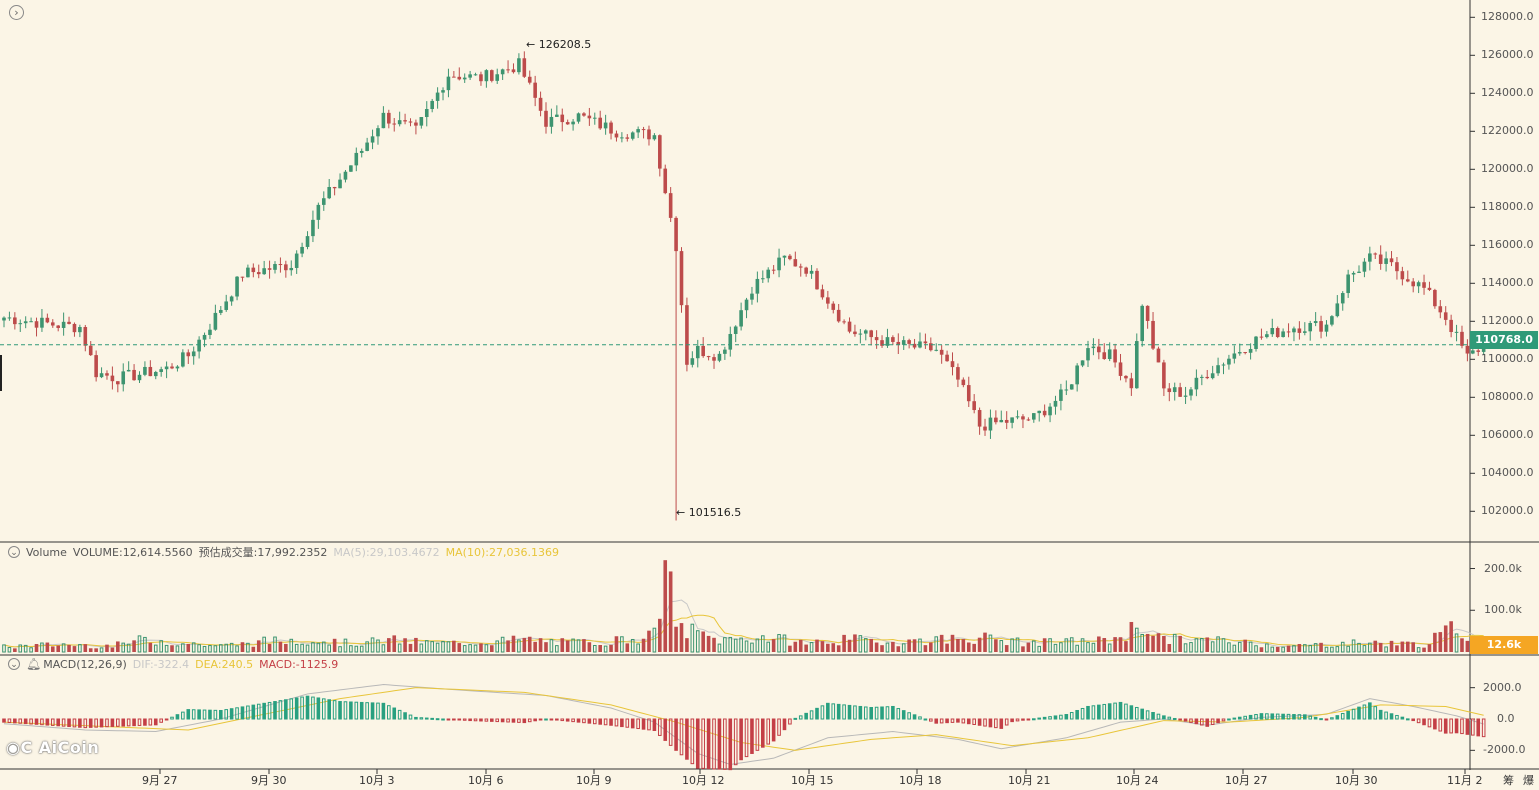 This screenshot has height=790, width=1539. I want to click on bell-icon: 🔔︎, so click(34, 664).